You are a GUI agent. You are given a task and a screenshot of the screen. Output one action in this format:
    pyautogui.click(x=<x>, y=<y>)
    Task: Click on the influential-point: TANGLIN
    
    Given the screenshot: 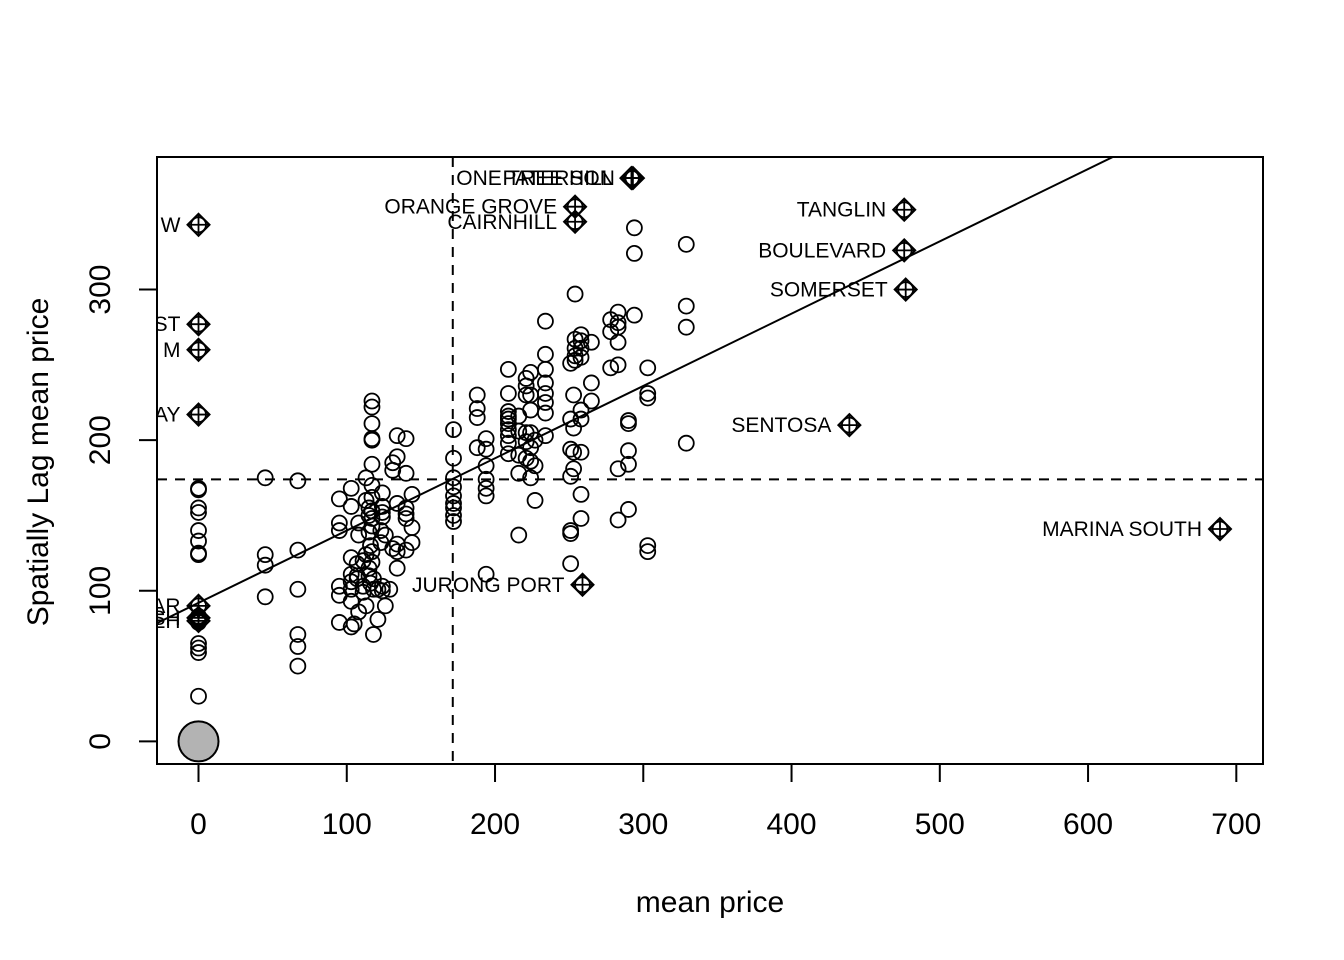 What is the action you would take?
    pyautogui.click(x=857, y=210)
    